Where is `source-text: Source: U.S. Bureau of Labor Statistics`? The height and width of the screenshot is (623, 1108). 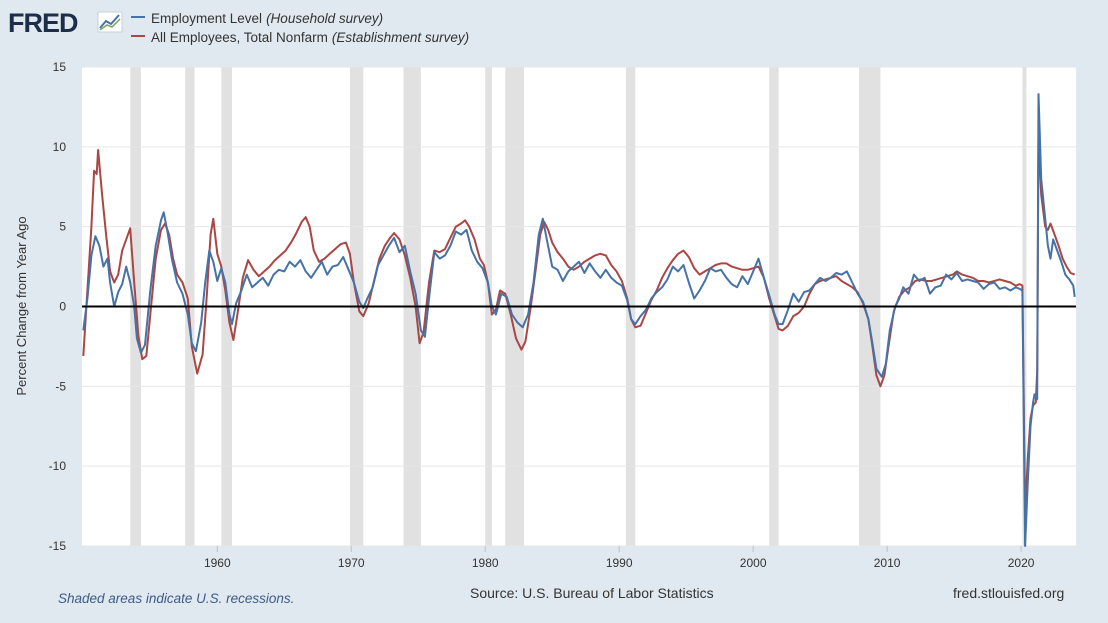
source-text: Source: U.S. Bureau of Labor Statistics is located at coordinates (592, 593).